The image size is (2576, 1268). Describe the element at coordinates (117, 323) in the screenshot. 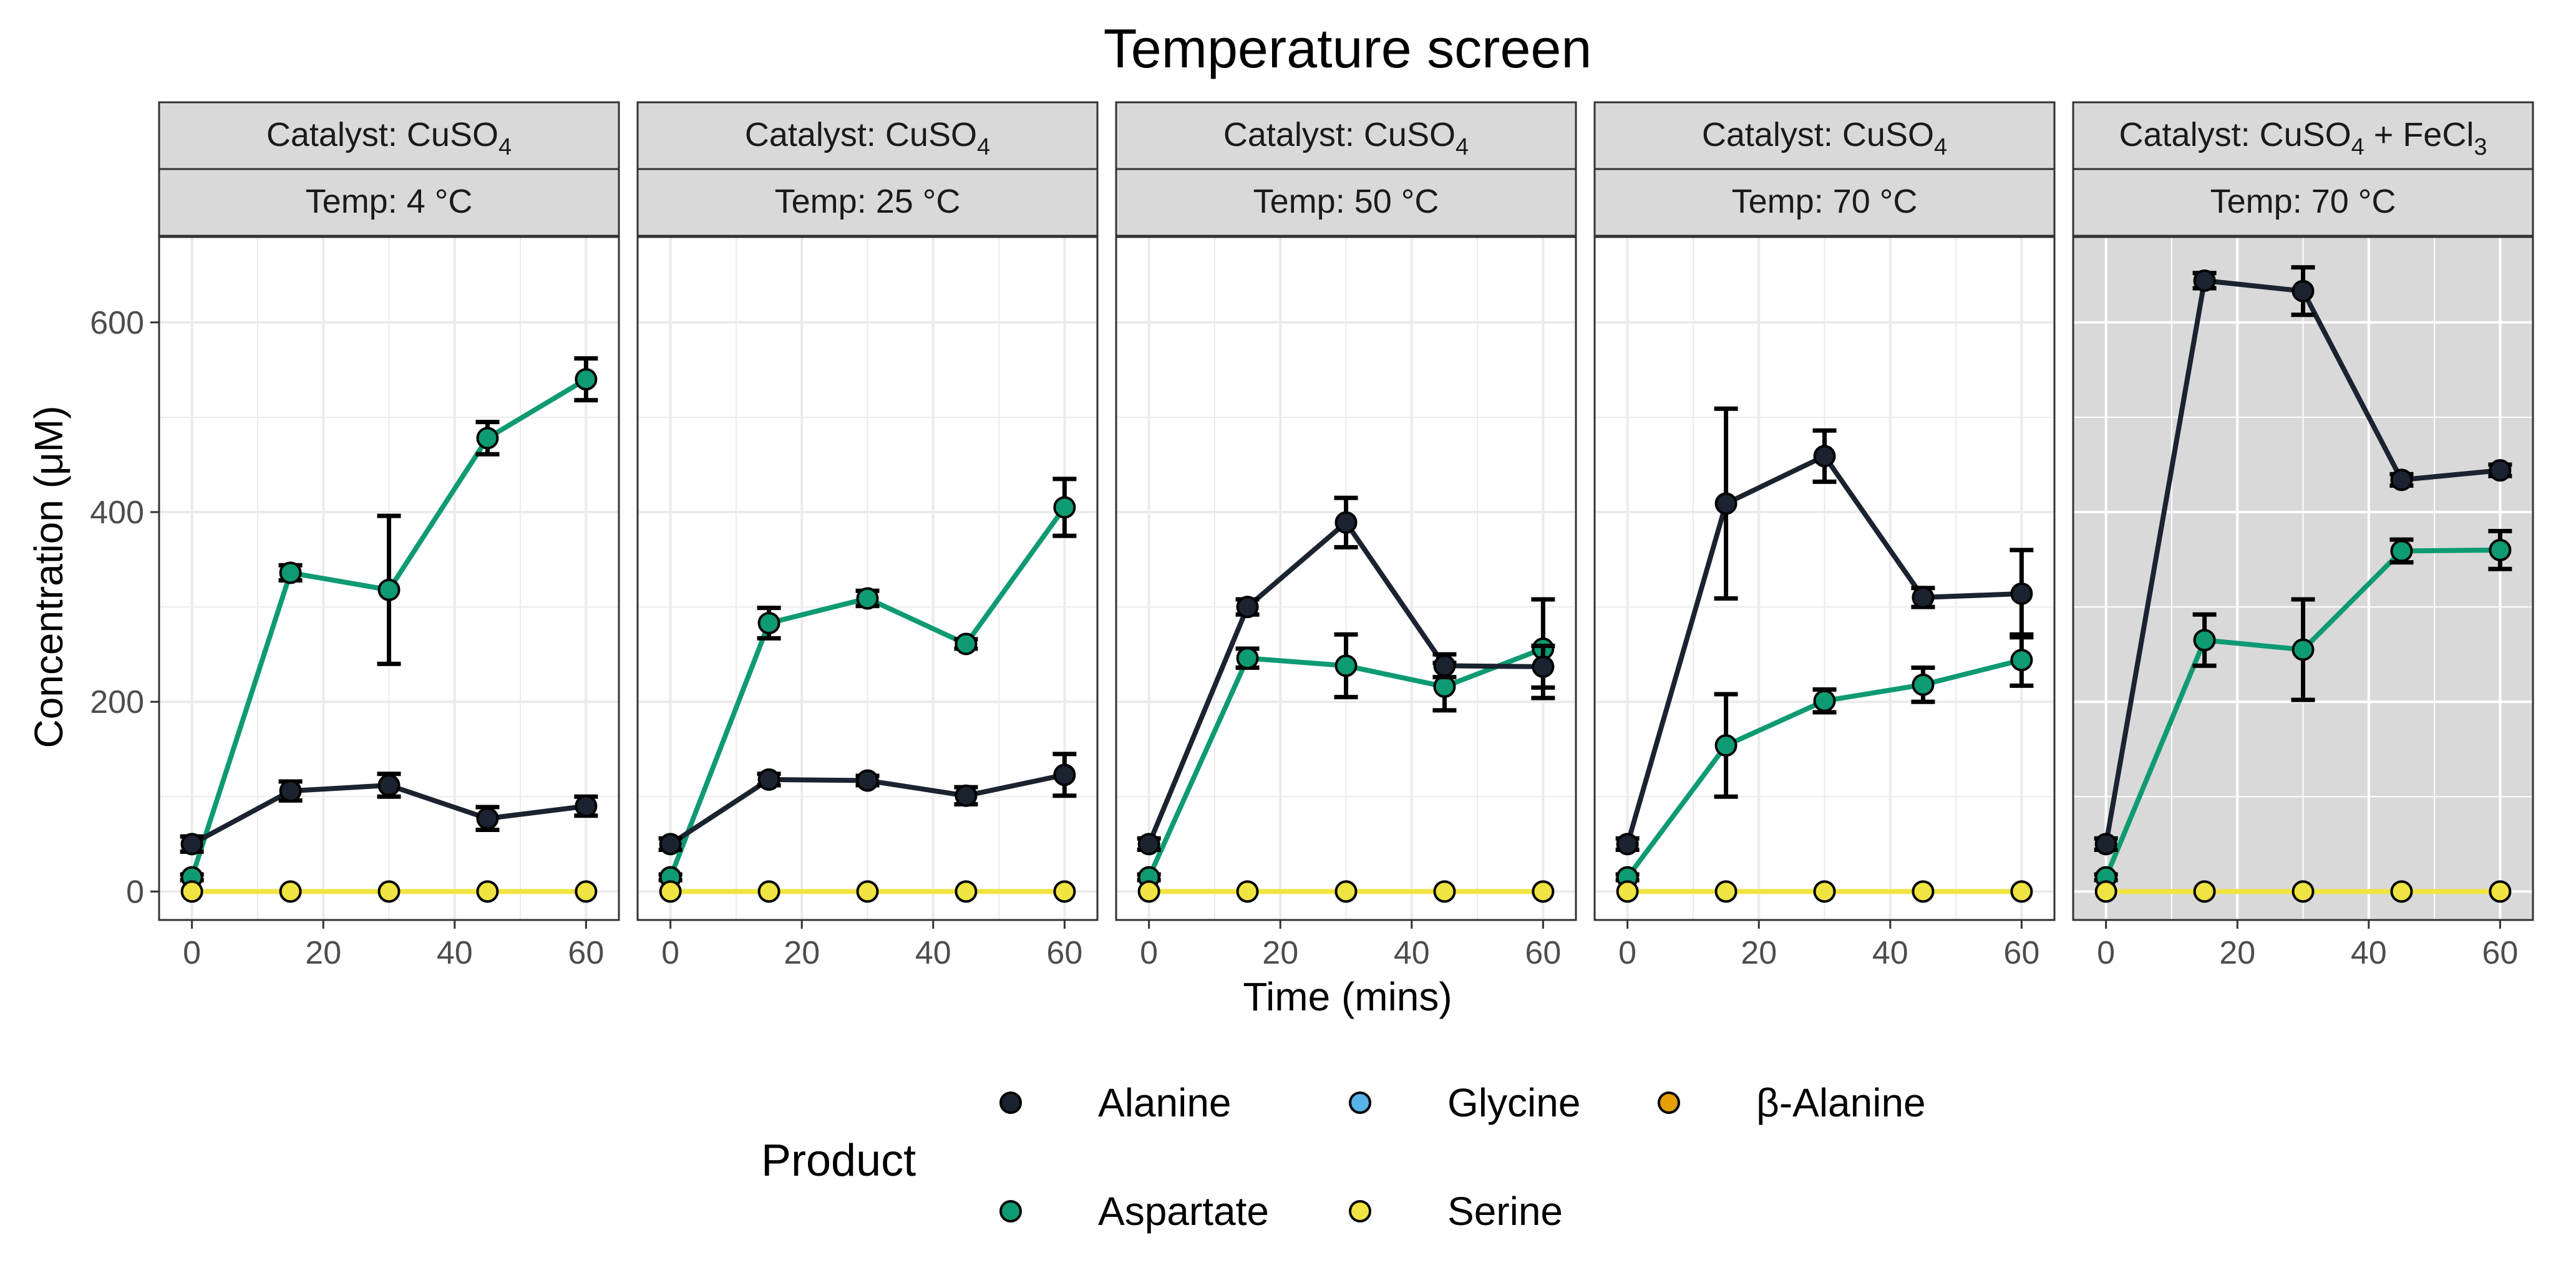

I see `y-tick-label: 600` at that location.